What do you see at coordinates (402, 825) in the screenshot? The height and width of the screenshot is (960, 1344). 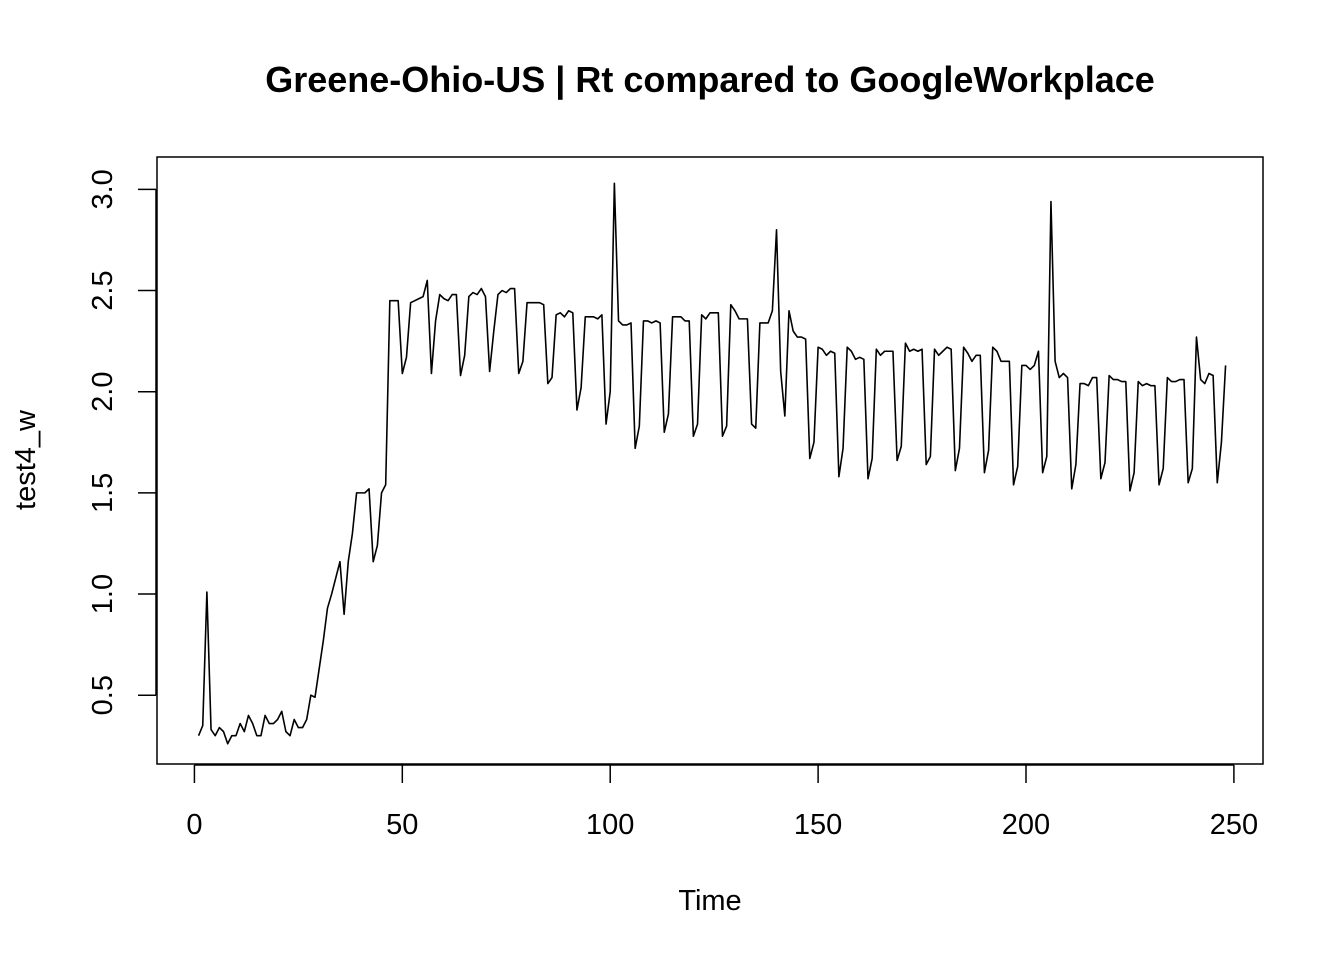 I see `x-tick-label: 50` at bounding box center [402, 825].